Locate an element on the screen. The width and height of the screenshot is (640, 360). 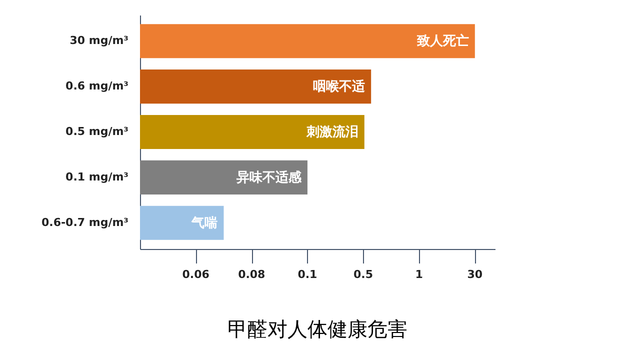
annotation: 异味不适感 is located at coordinates (268, 177).